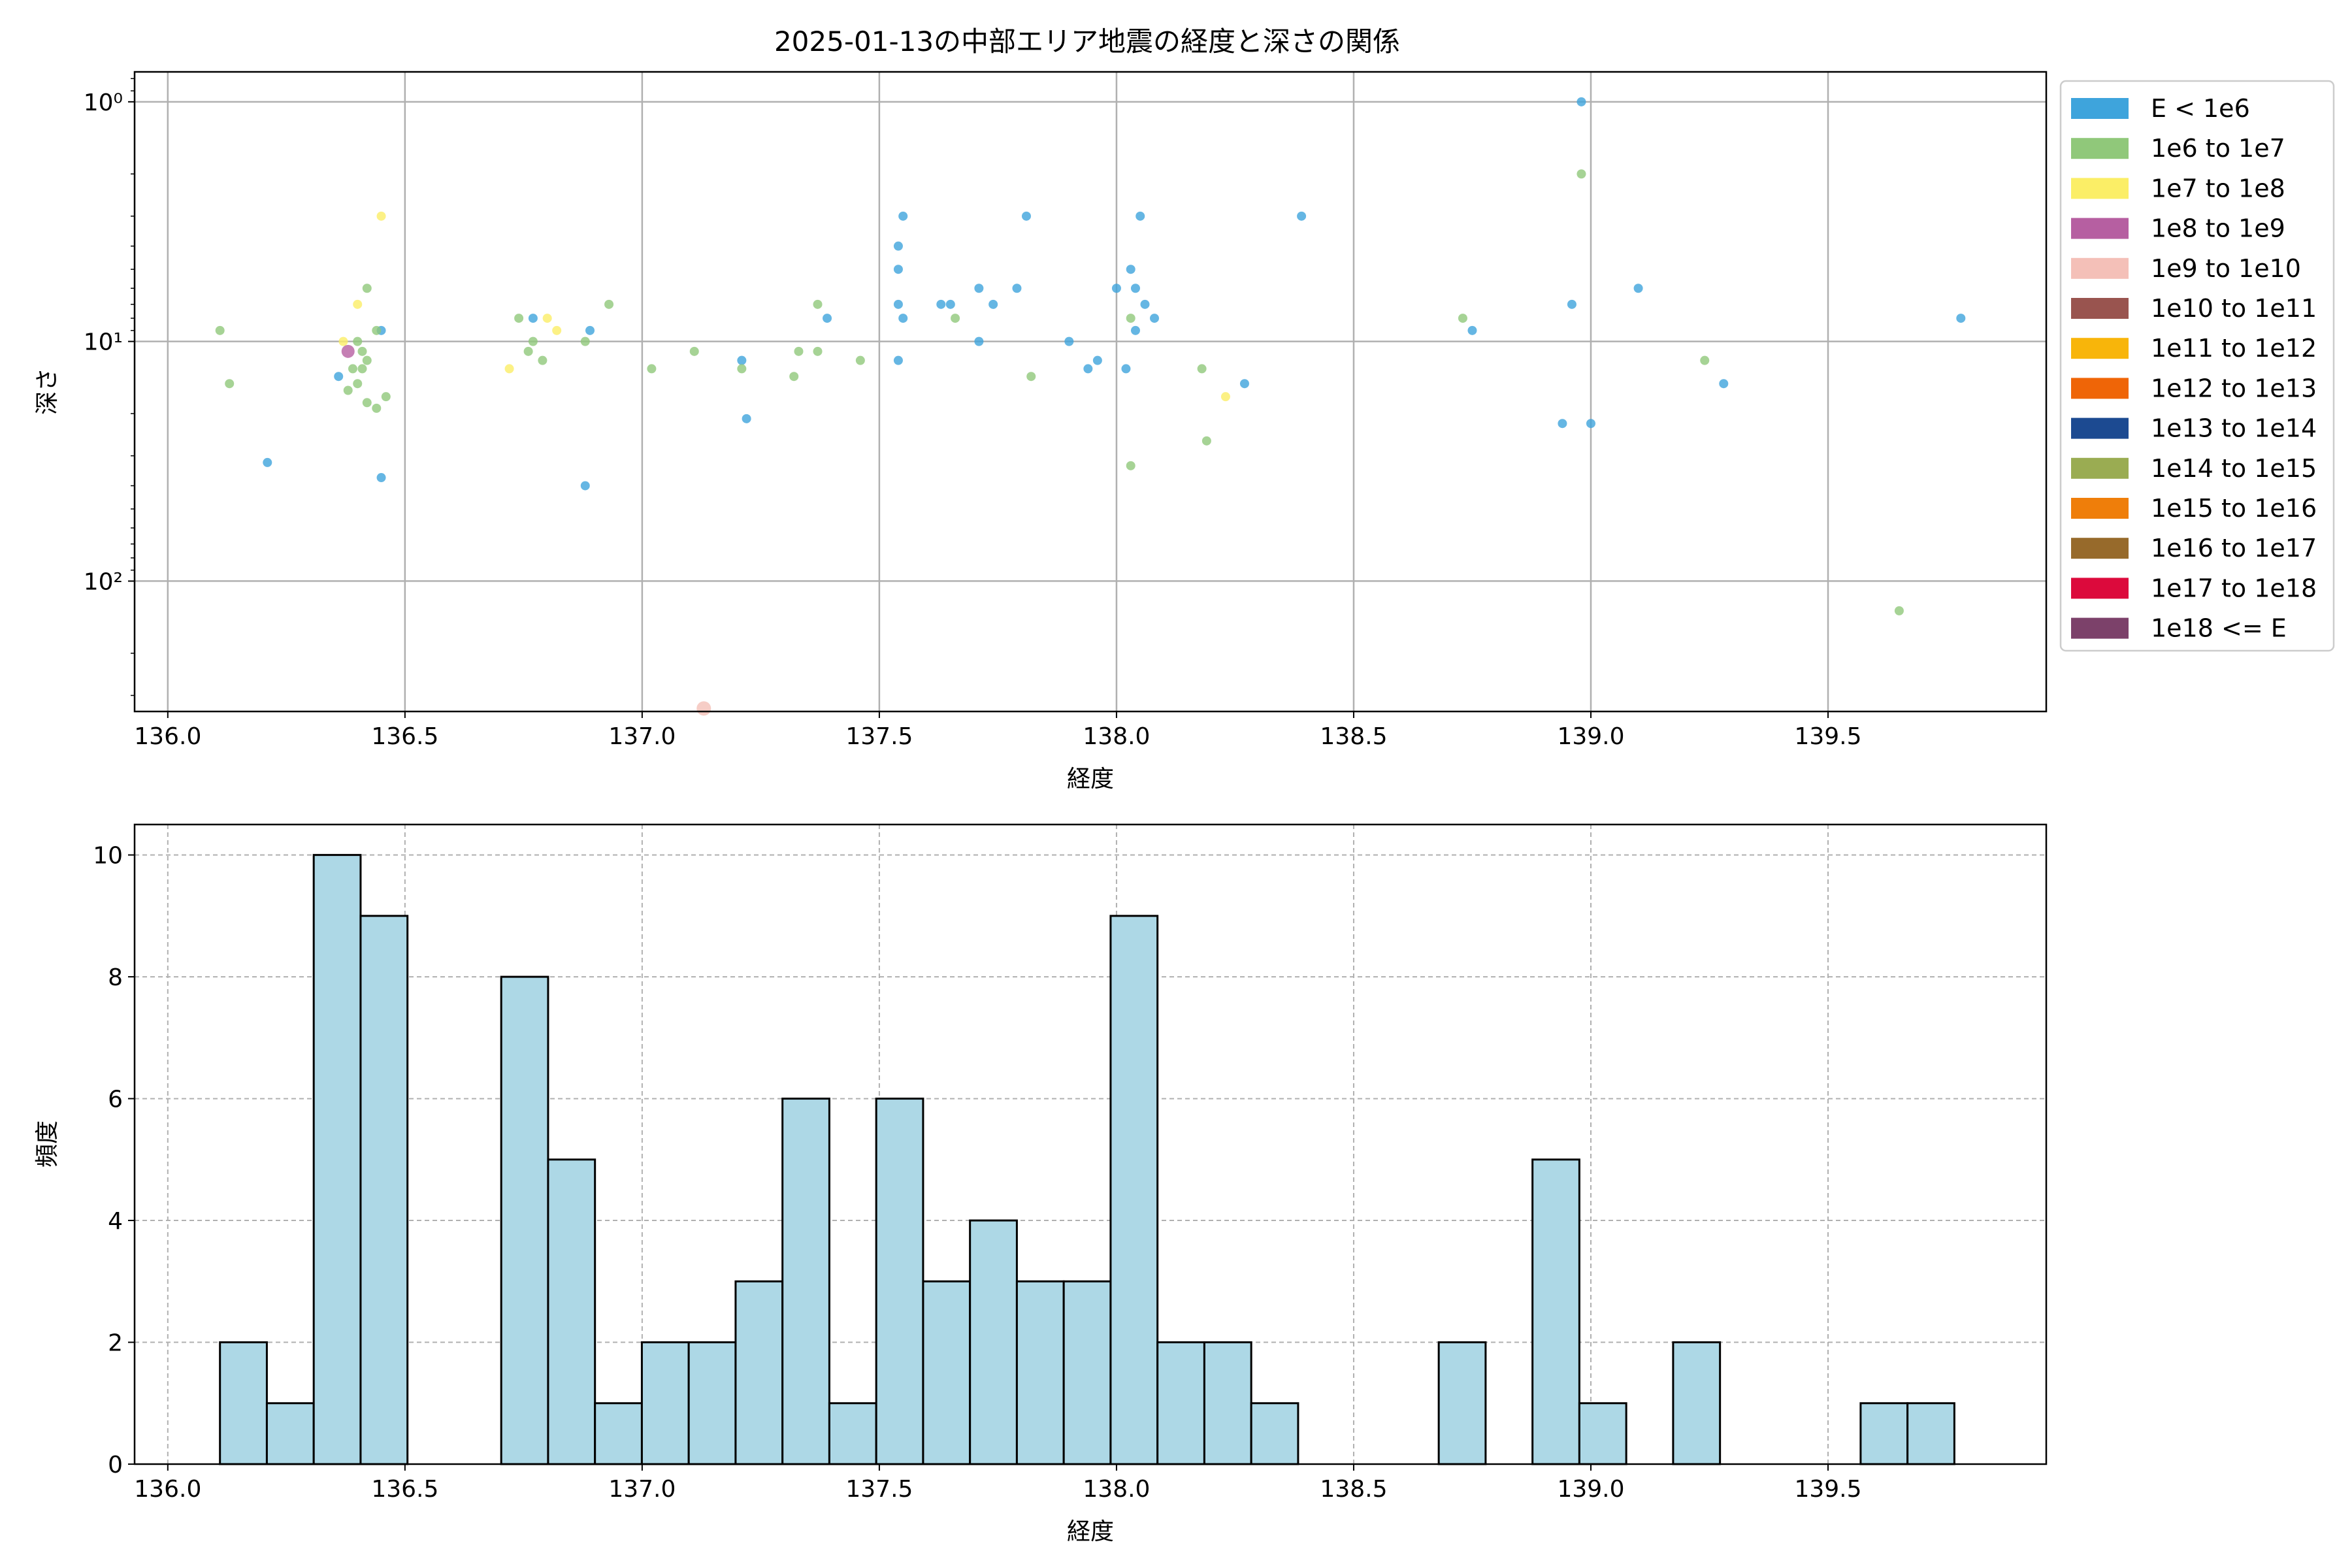 Image resolution: width=2352 pixels, height=1568 pixels. What do you see at coordinates (2234, 548) in the screenshot?
I see `legend-label: 1e16 to 1e17` at bounding box center [2234, 548].